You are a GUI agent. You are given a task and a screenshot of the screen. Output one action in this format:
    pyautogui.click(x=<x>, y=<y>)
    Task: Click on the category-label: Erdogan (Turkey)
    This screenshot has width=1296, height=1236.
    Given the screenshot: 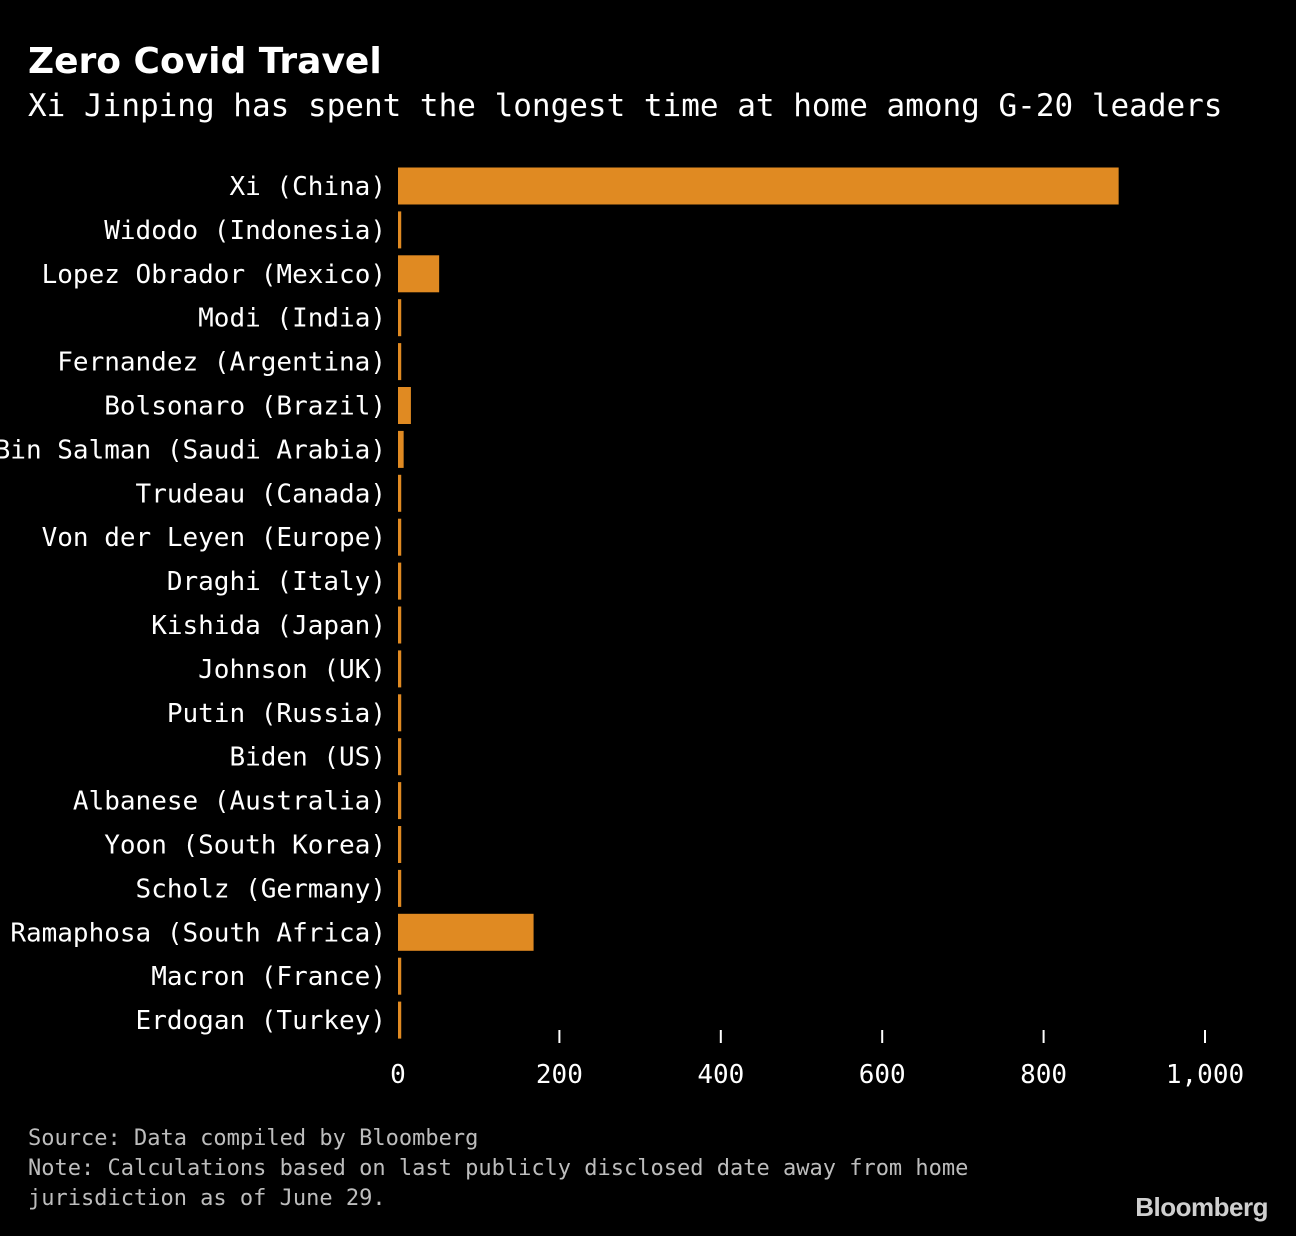 What is the action you would take?
    pyautogui.click(x=261, y=1021)
    